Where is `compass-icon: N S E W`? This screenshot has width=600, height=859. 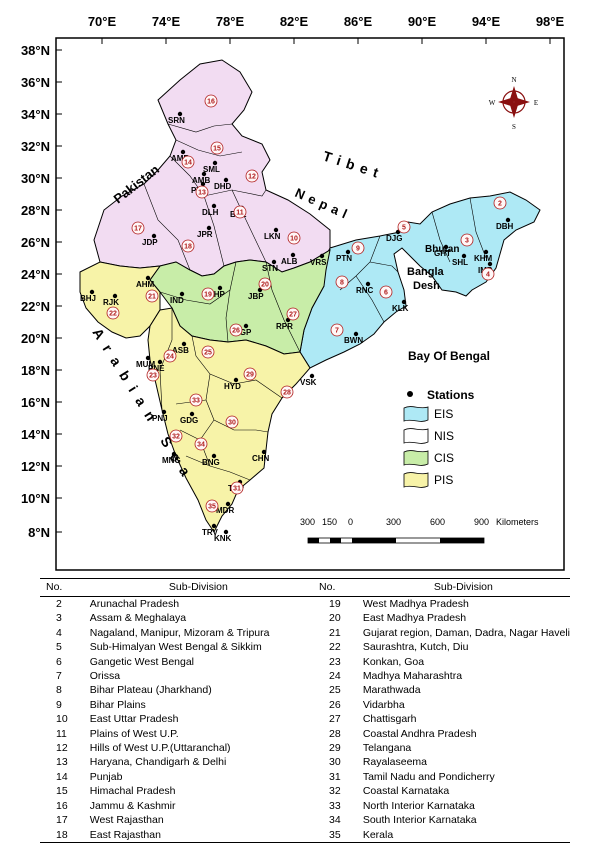
compass-icon: N S E W is located at coordinates (513, 103).